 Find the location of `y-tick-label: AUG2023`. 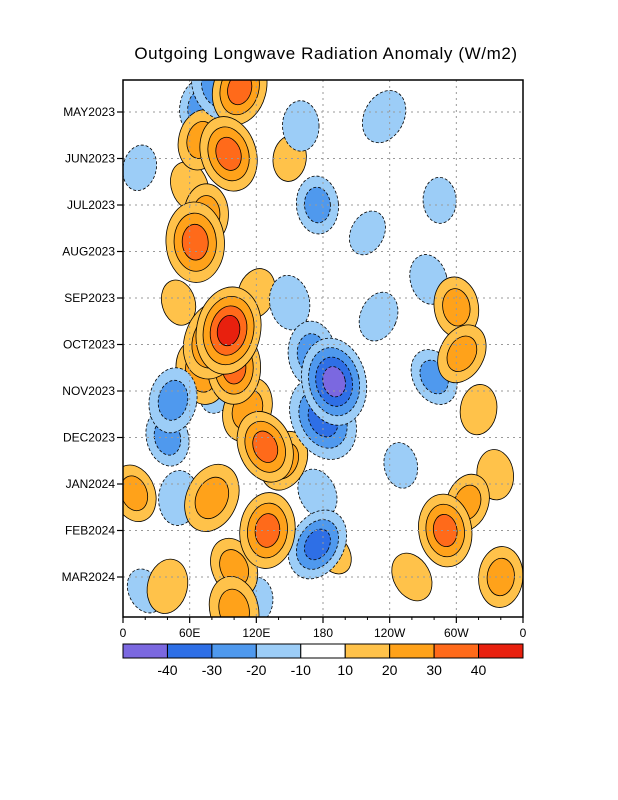

y-tick-label: AUG2023 is located at coordinates (88, 252).